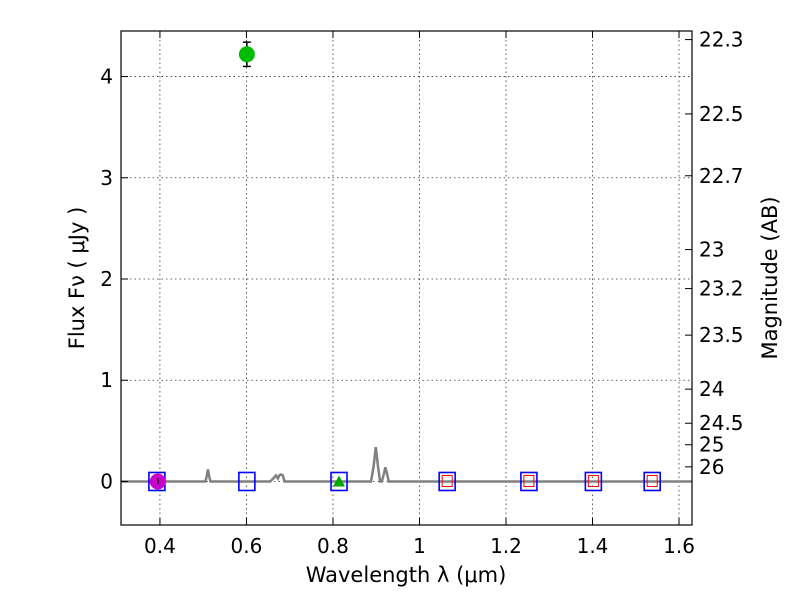 The width and height of the screenshot is (800, 600). What do you see at coordinates (770, 277) in the screenshot?
I see `right-axis-title: Magnitude (AB)` at bounding box center [770, 277].